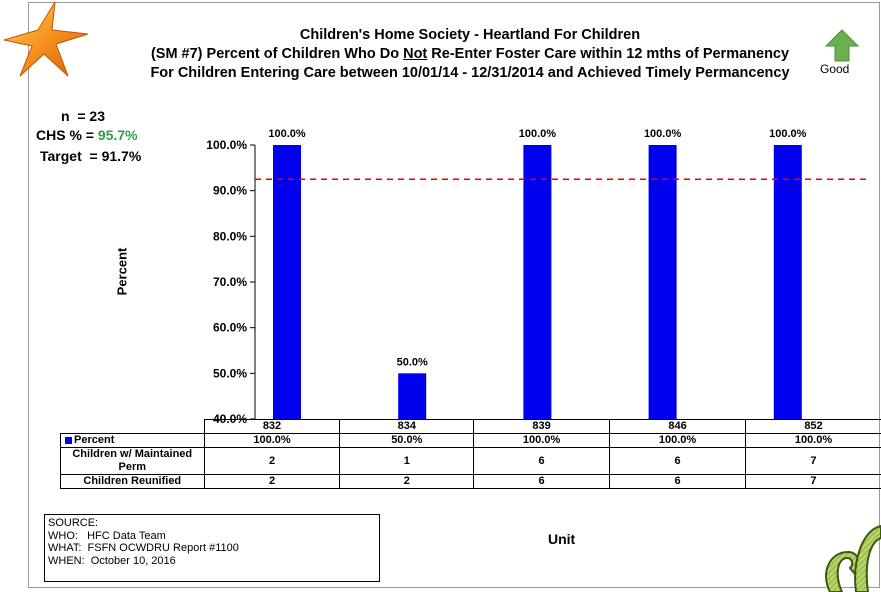 The image size is (881, 592). I want to click on source-line: WHEN: October 10, 2016, so click(112, 560).